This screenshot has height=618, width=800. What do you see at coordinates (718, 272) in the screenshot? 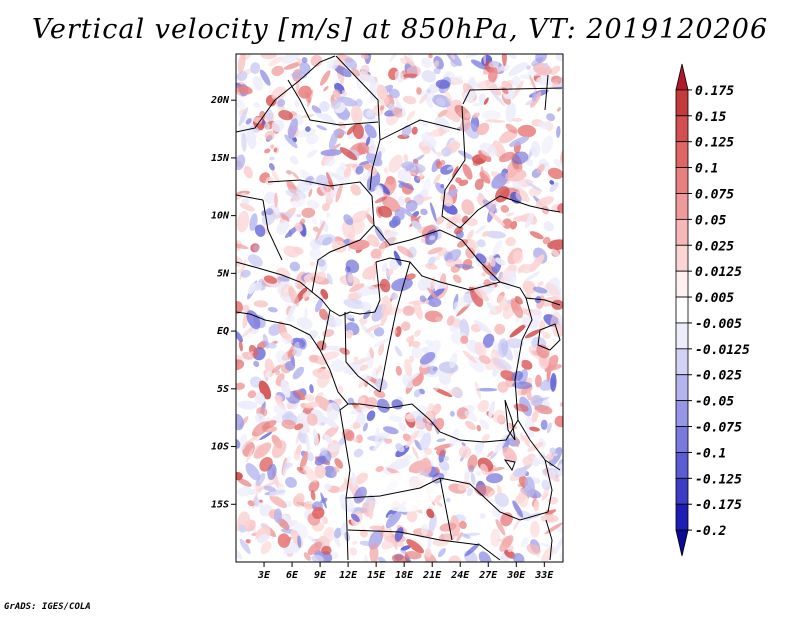
I see `colorbar-label: 0.0125` at bounding box center [718, 272].